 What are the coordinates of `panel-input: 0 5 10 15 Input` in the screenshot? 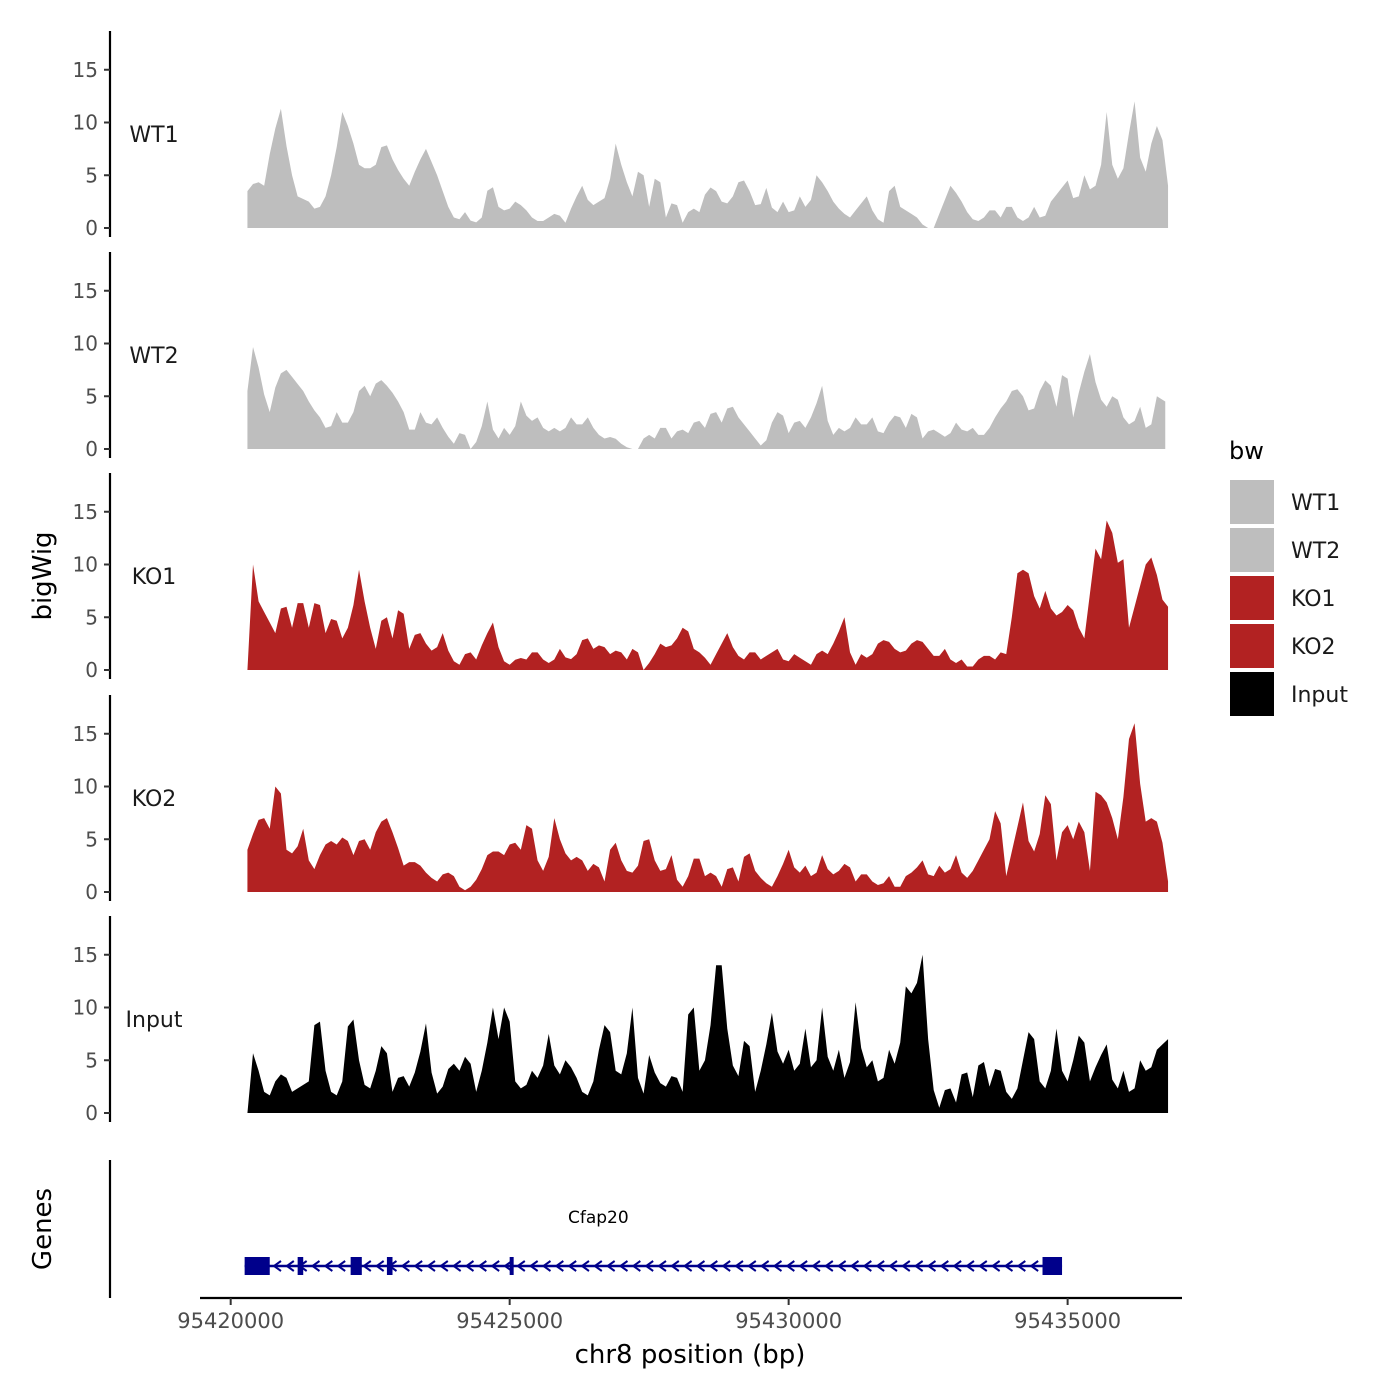 It's located at (621, 1020).